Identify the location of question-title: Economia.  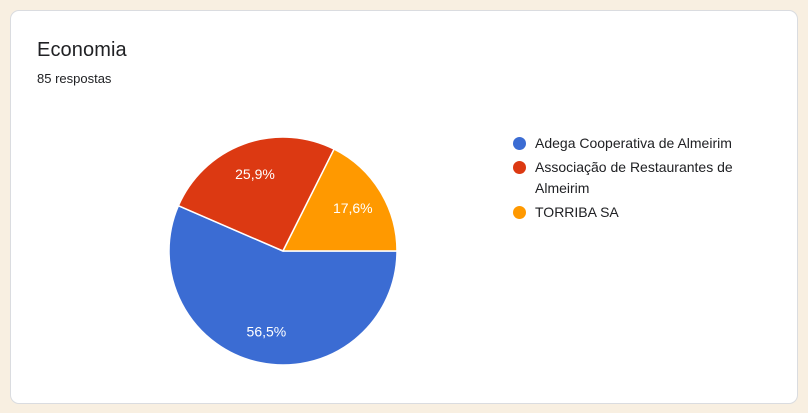
(82, 50).